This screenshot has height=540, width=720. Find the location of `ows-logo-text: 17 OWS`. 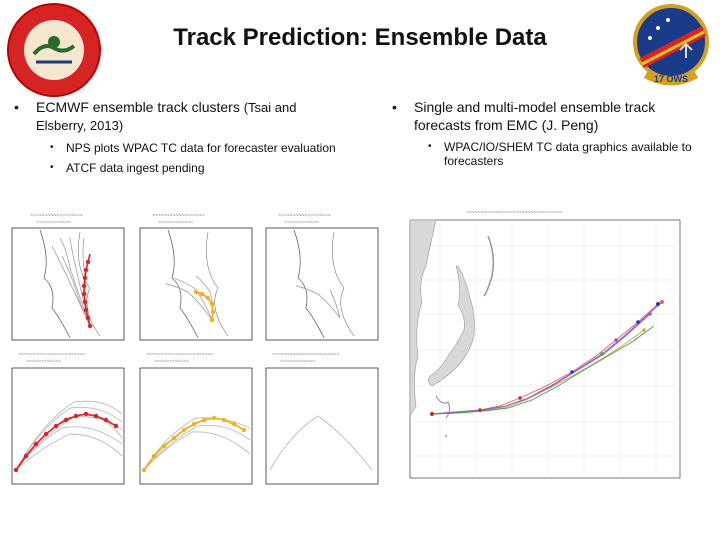

ows-logo-text: 17 OWS is located at coordinates (671, 79).